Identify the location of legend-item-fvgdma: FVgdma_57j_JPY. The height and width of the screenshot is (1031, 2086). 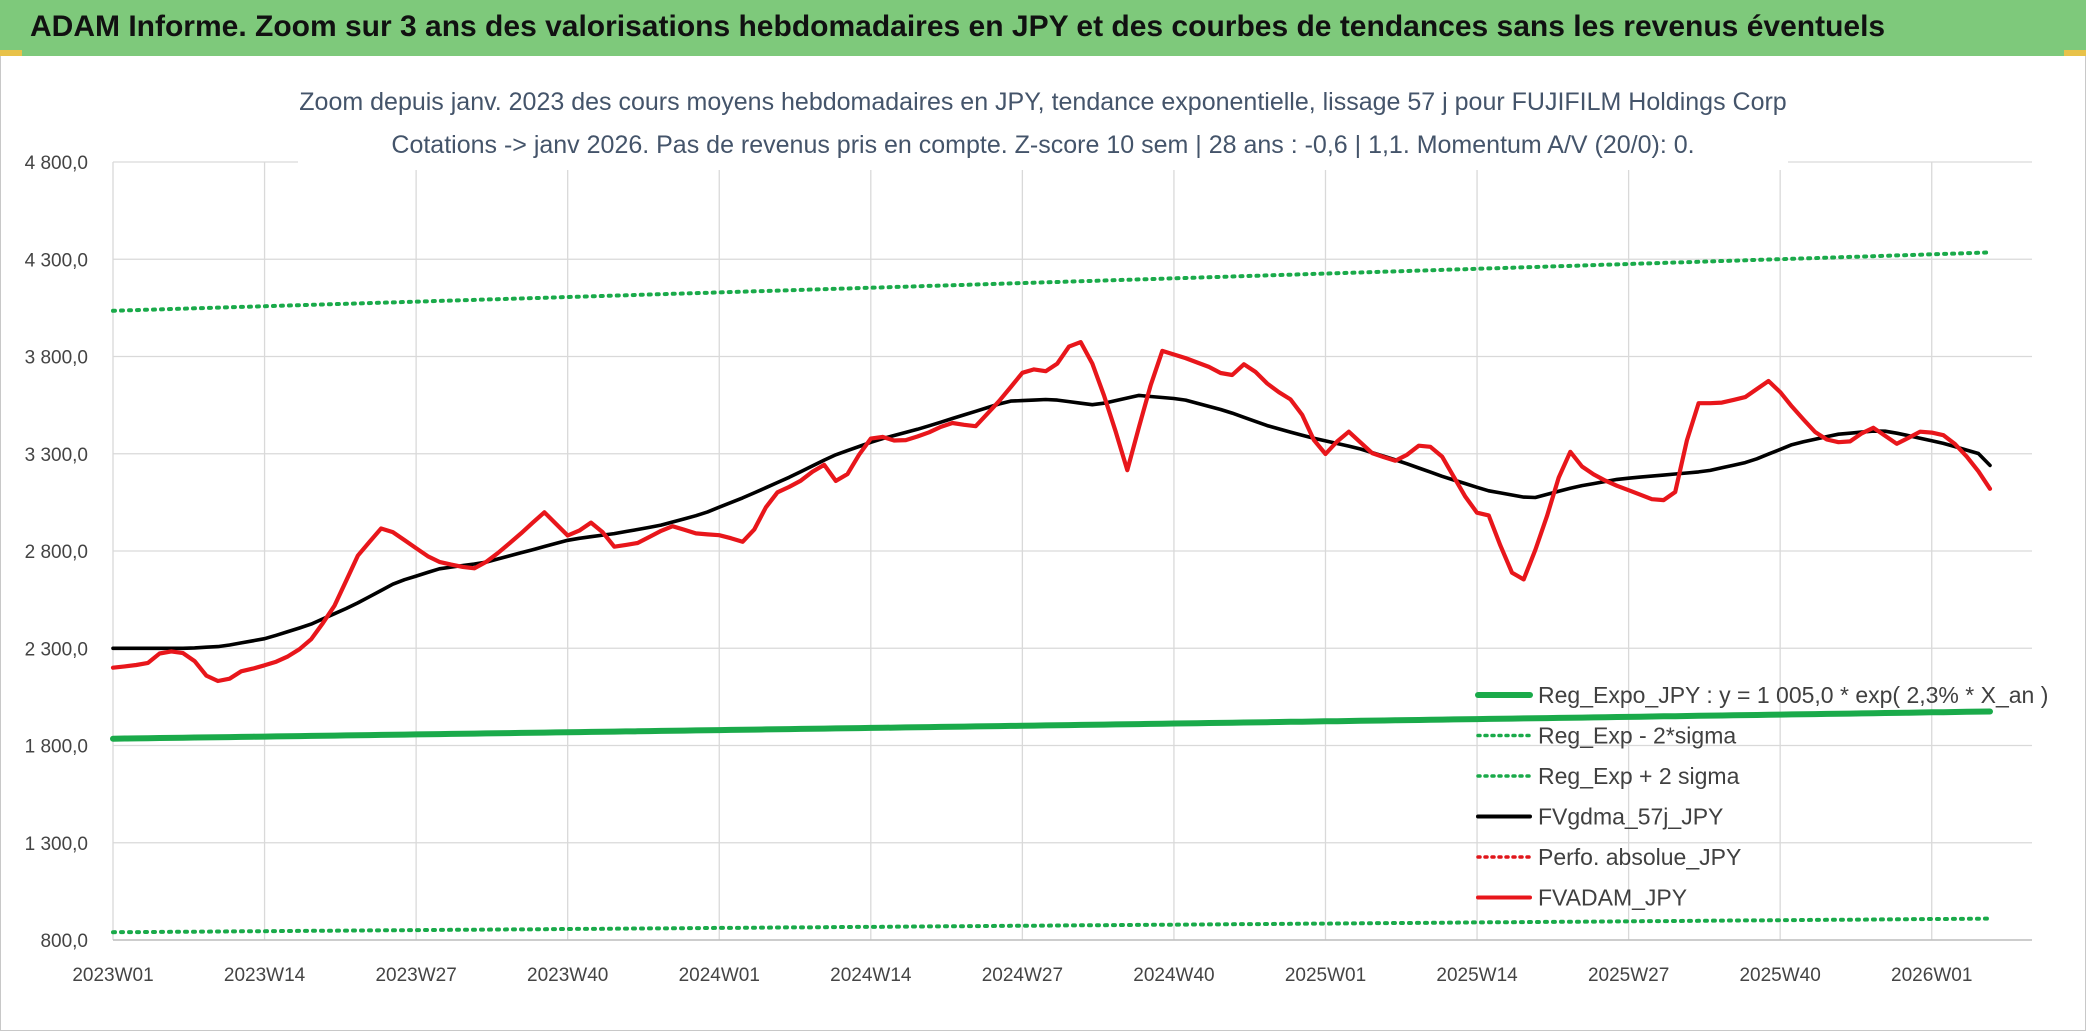
(1599, 817).